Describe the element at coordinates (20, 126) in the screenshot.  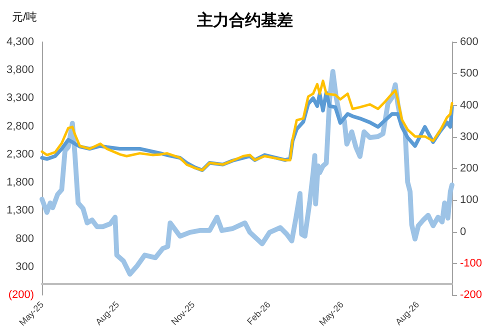
I see `y-tick-label: 2,800` at that location.